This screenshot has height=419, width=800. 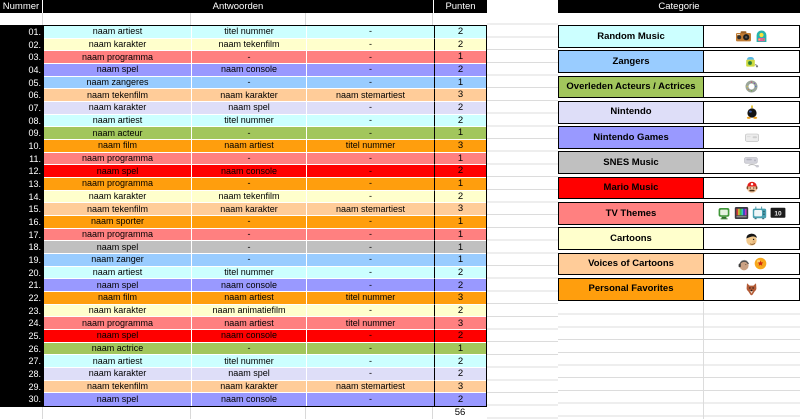 What do you see at coordinates (22, 374) in the screenshot?
I see `row-number-cell: 28.` at bounding box center [22, 374].